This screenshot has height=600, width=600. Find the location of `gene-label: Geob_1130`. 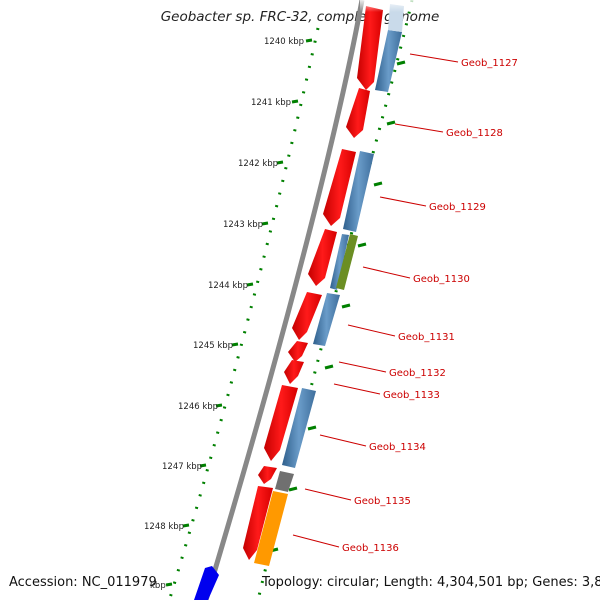

gene-label: Geob_1130 is located at coordinates (441, 279).